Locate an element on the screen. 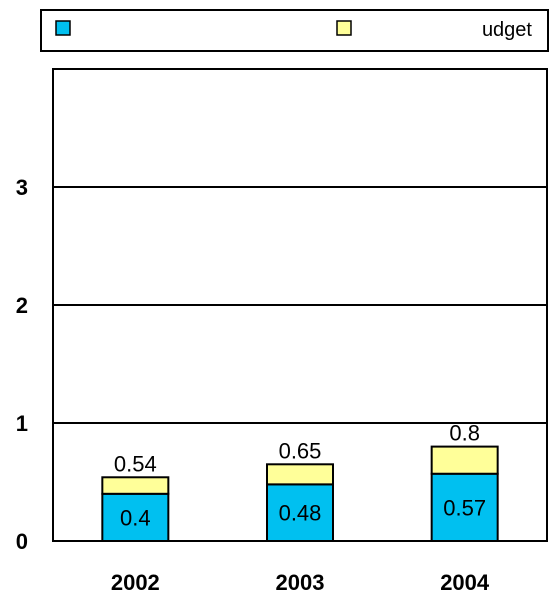 This screenshot has height=591, width=553. y-axis-ticks: 0 1 2 3 is located at coordinates (22, 364).